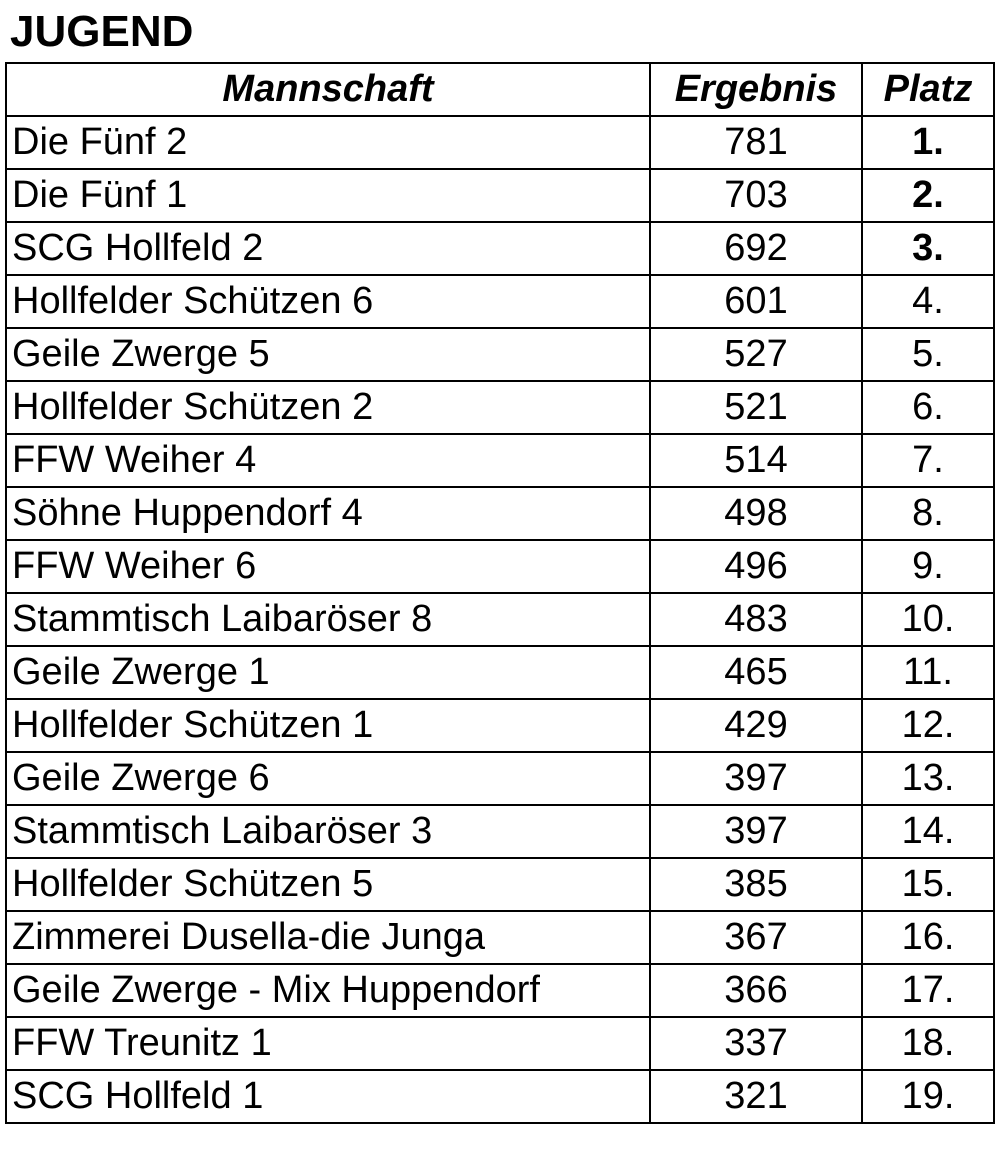 Image resolution: width=1000 pixels, height=1155 pixels. What do you see at coordinates (756, 195) in the screenshot?
I see `score-cell: 703` at bounding box center [756, 195].